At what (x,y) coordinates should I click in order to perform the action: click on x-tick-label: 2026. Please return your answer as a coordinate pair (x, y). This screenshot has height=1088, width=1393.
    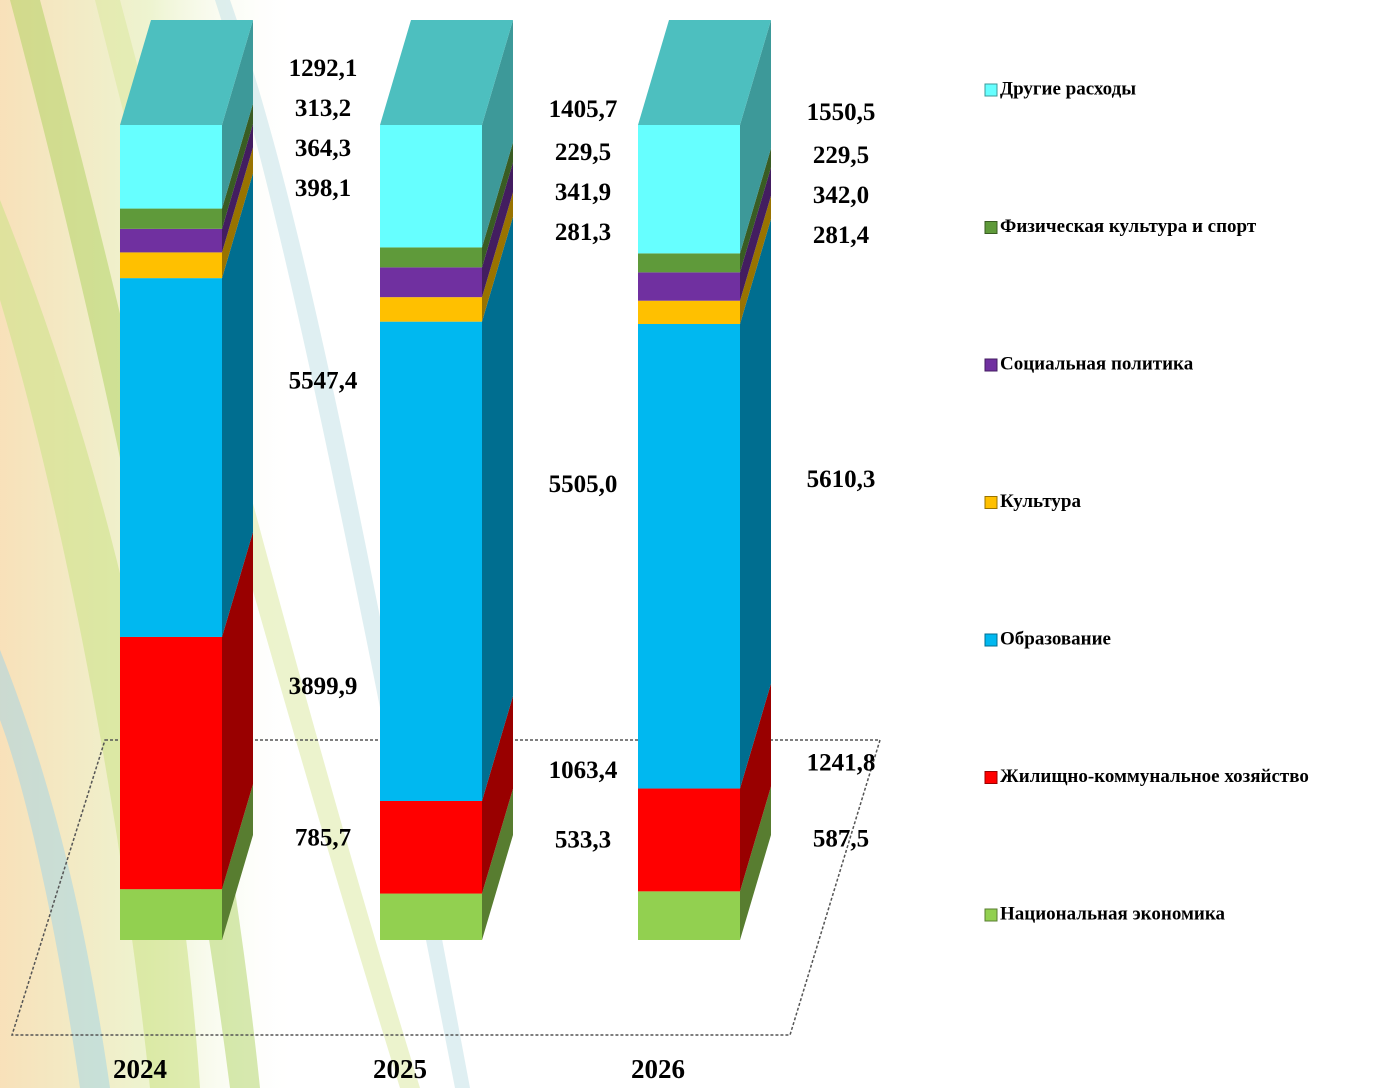
    Looking at the image, I should click on (658, 1069).